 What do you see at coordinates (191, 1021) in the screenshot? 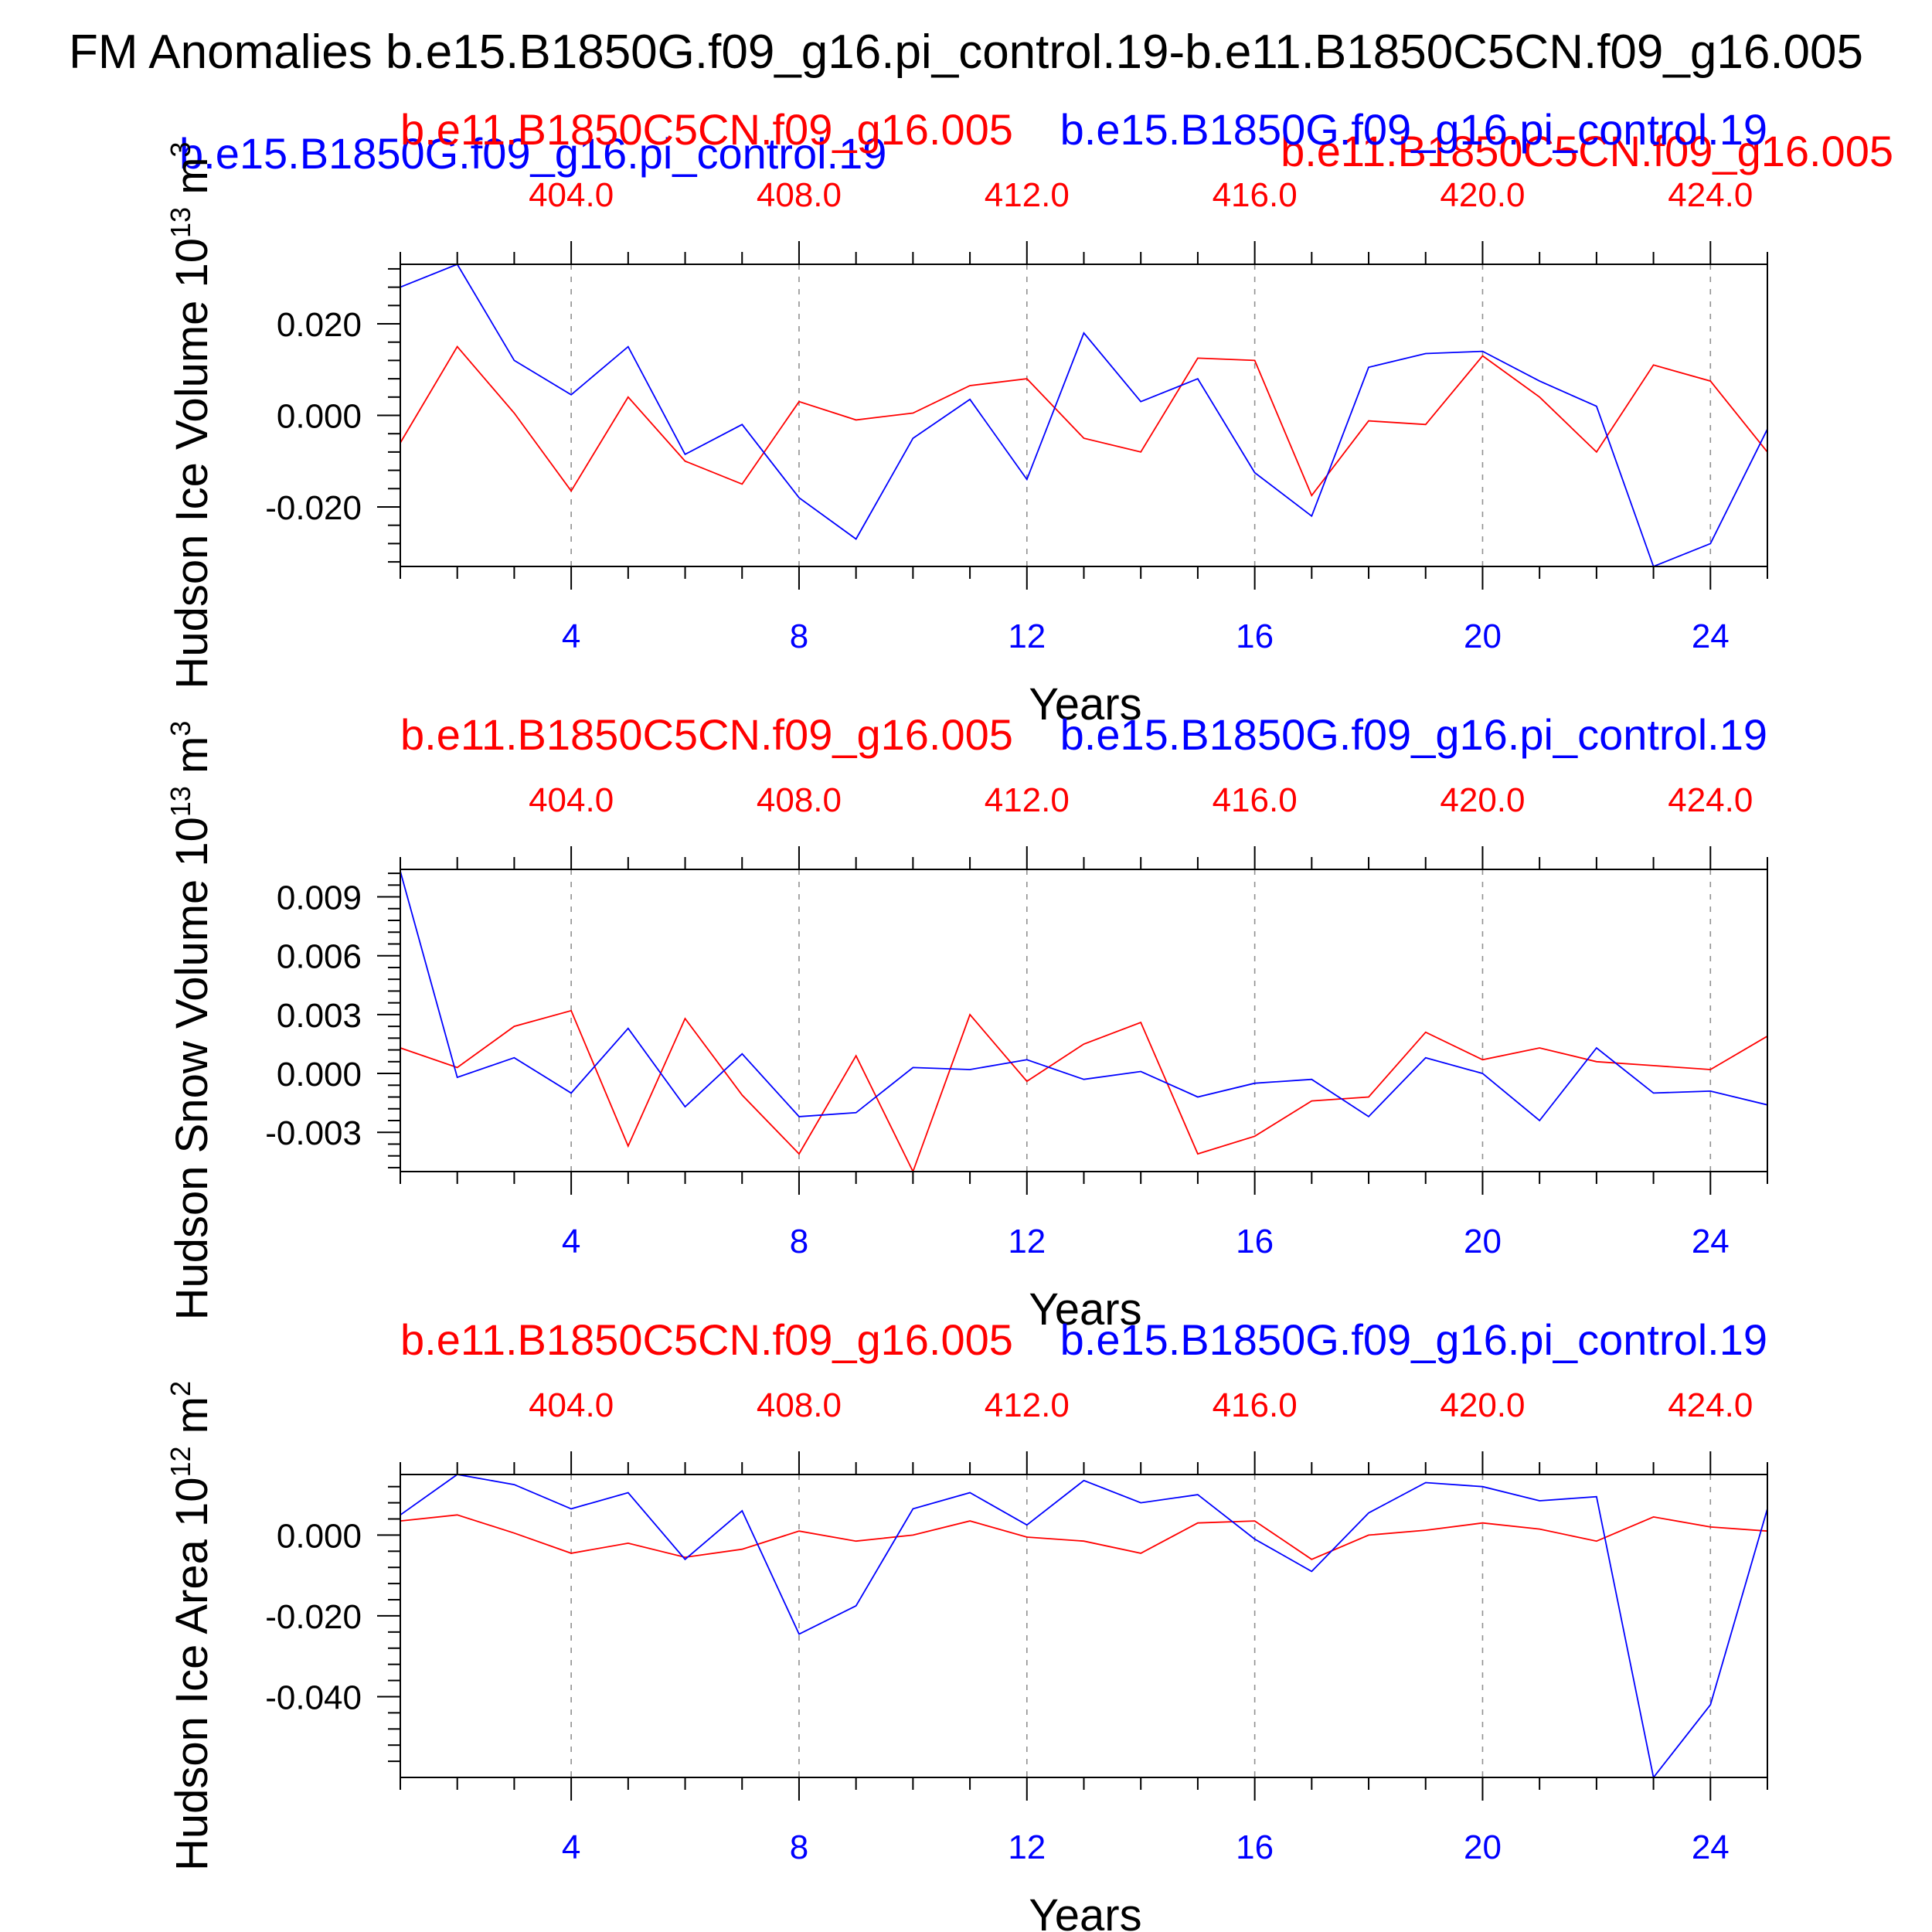
I see `y-axis-label: Hudson Snow Volume 1013 m3` at bounding box center [191, 1021].